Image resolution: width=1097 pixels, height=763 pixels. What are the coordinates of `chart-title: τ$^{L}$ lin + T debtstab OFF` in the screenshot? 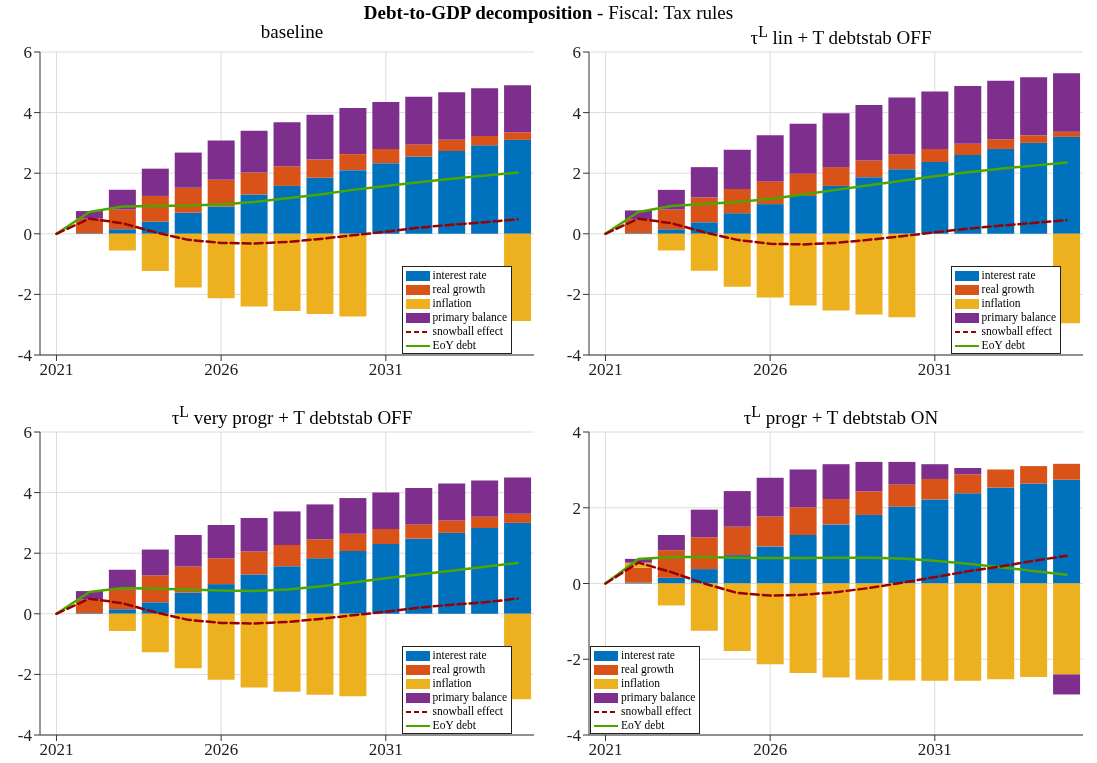 It's located at (841, 36).